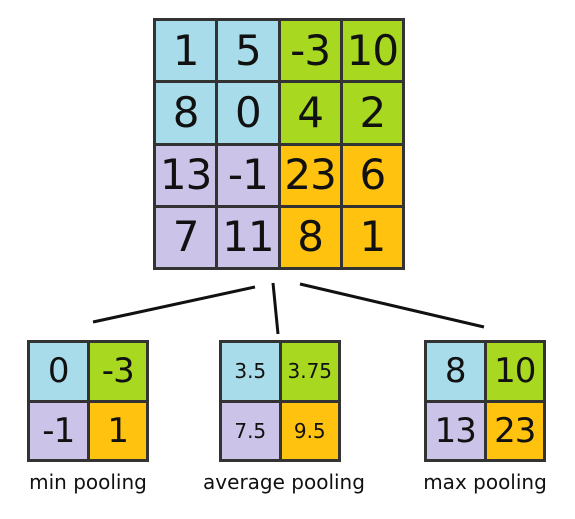 The image size is (575, 519). I want to click on max-pooling-caption: max pooling, so click(485, 482).